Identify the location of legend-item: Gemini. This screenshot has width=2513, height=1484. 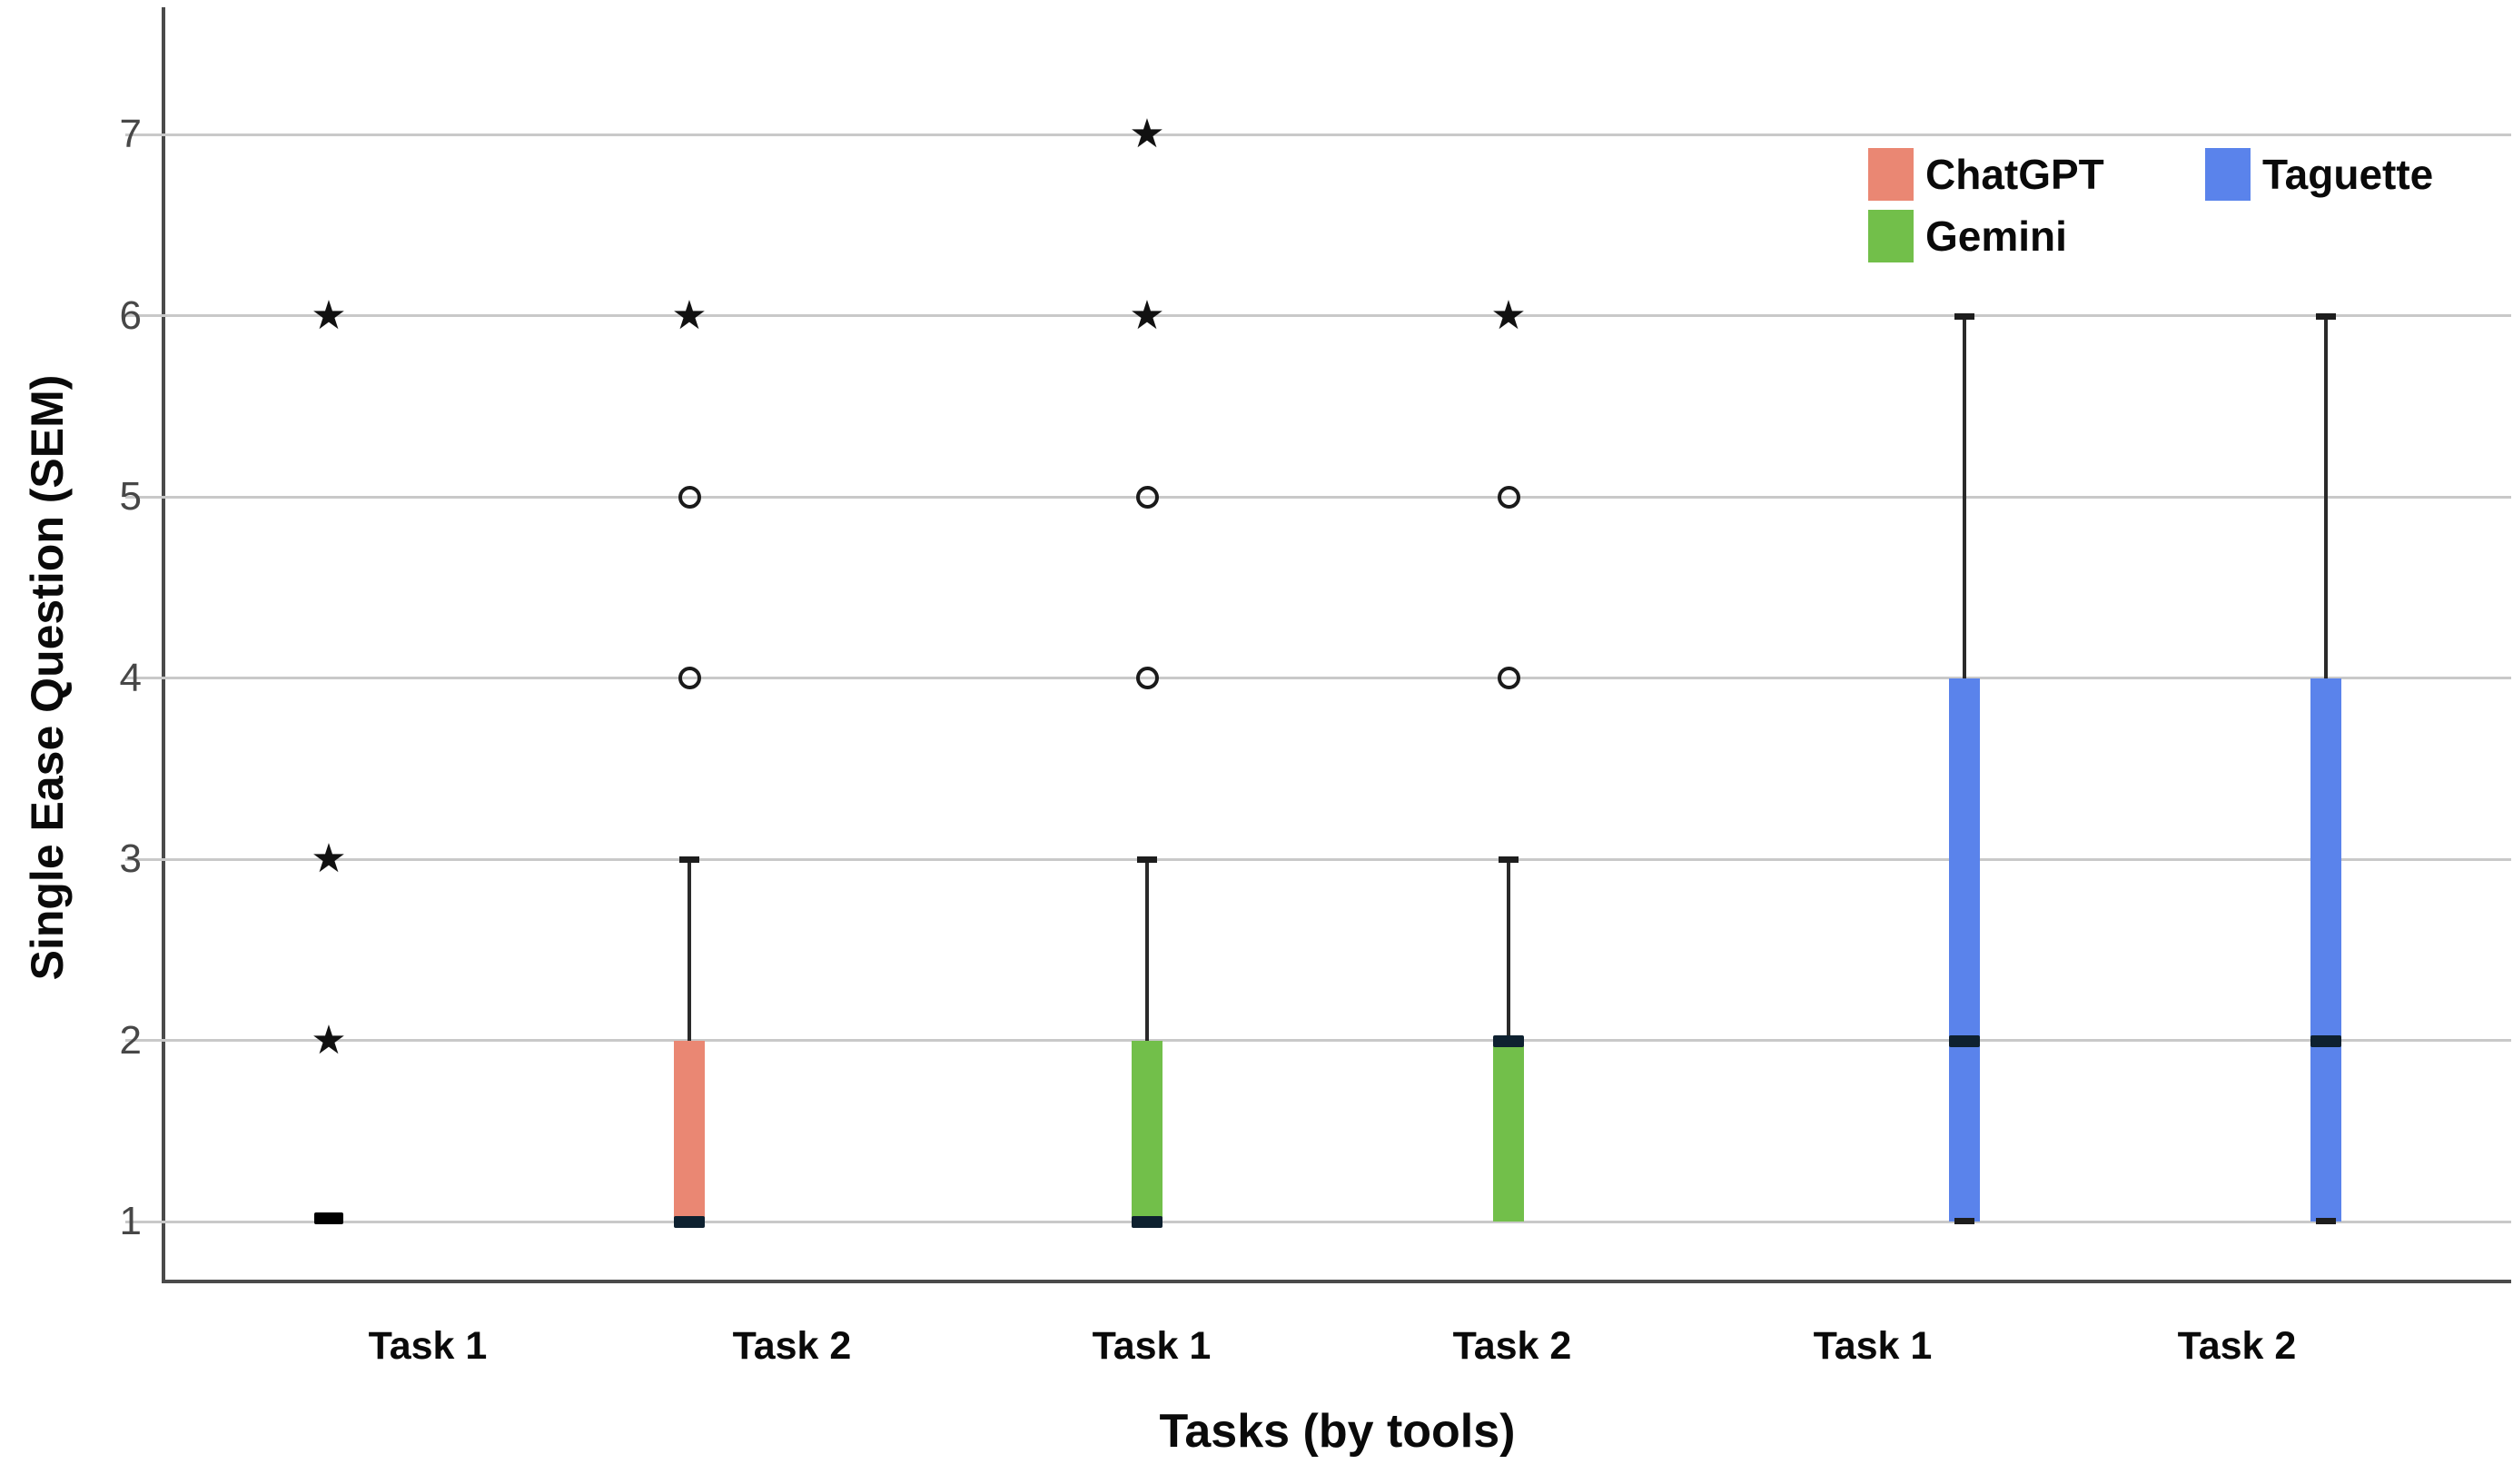
(1967, 236).